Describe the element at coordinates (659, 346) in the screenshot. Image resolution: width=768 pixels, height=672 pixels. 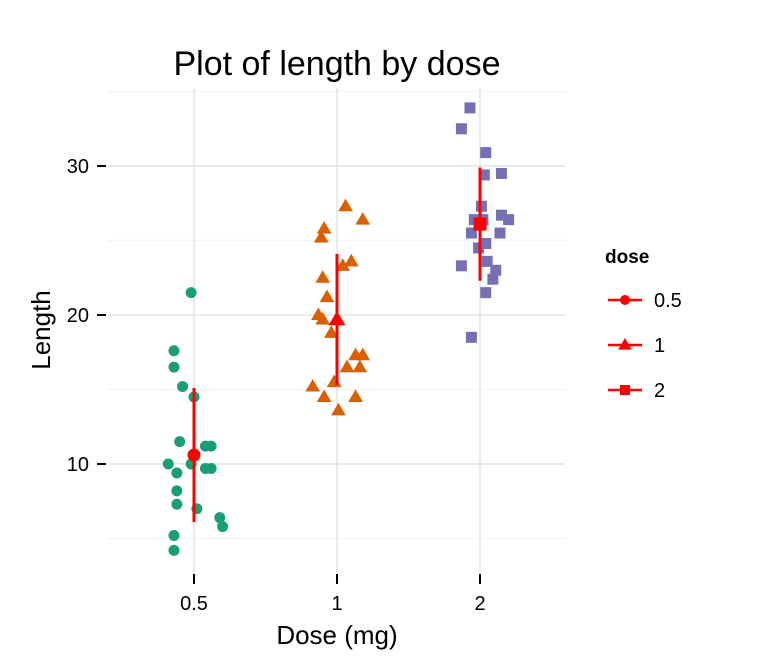
I see `legend-label: 1` at that location.